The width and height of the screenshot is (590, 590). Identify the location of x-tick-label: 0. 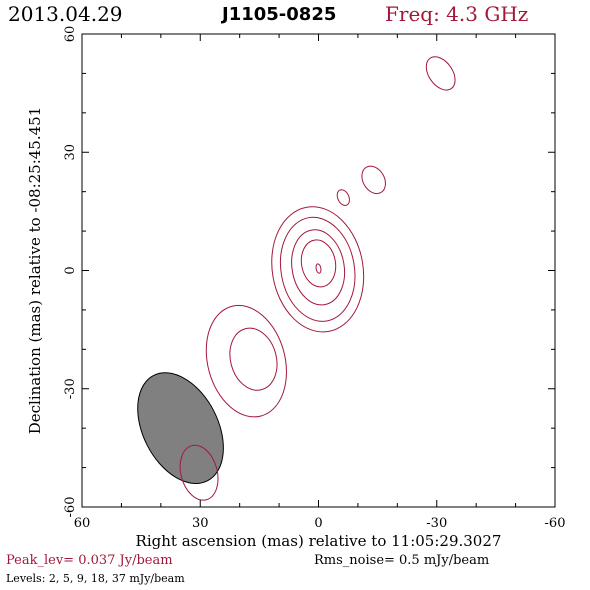
(318, 523).